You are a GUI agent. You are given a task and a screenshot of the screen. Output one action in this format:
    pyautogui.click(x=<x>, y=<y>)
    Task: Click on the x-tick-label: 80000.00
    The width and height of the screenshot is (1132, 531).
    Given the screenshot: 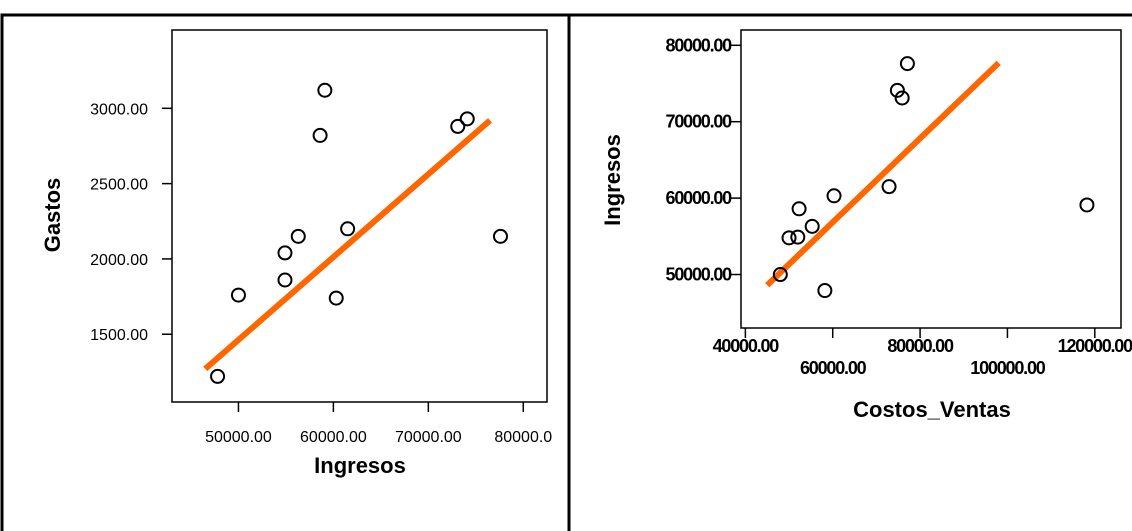 What is the action you would take?
    pyautogui.click(x=920, y=346)
    